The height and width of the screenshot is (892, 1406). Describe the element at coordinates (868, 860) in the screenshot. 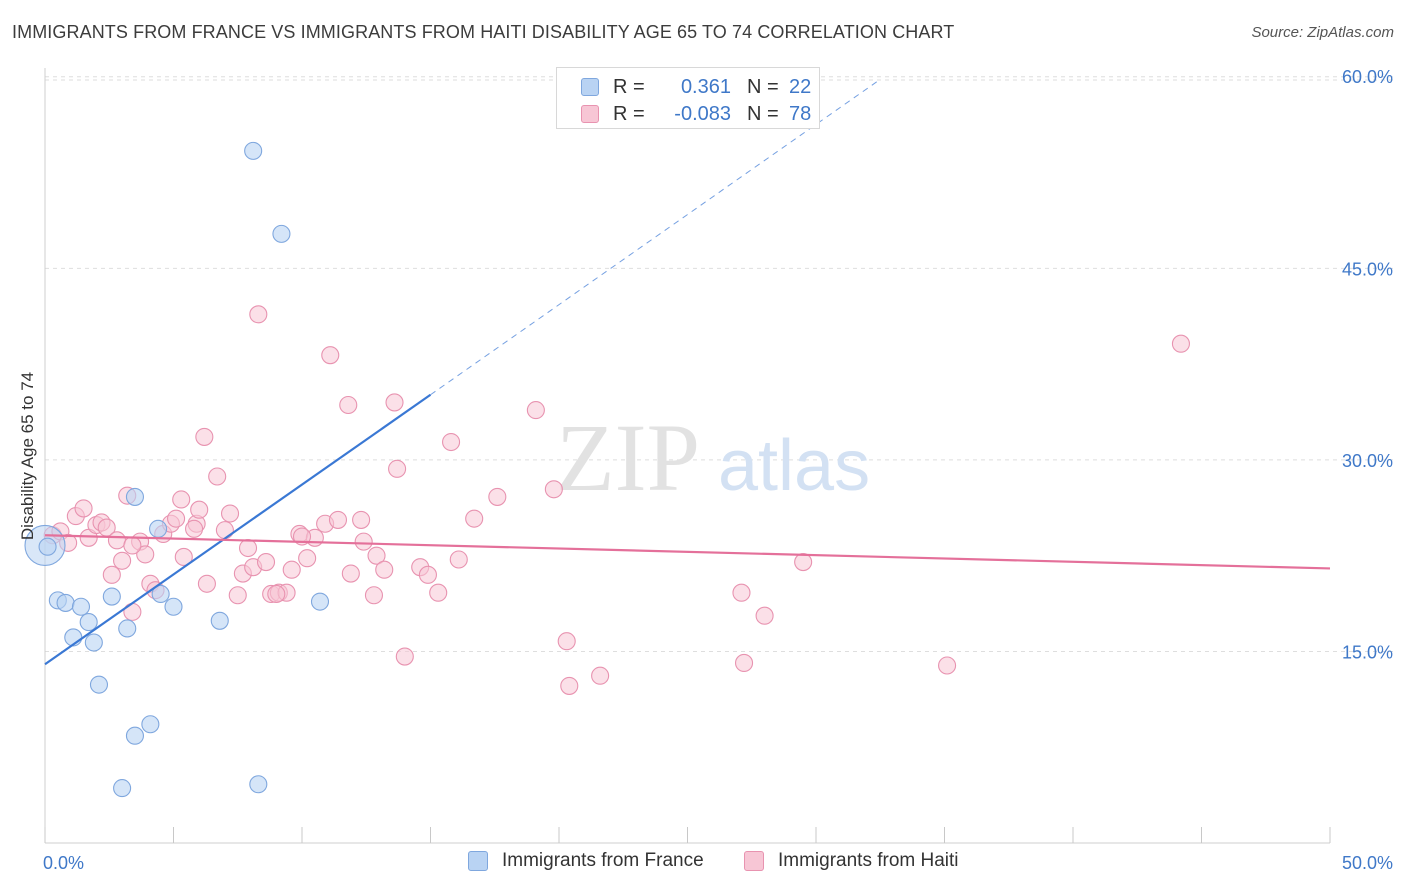

I see `legend-label-haiti: Immigrants from Haiti` at that location.